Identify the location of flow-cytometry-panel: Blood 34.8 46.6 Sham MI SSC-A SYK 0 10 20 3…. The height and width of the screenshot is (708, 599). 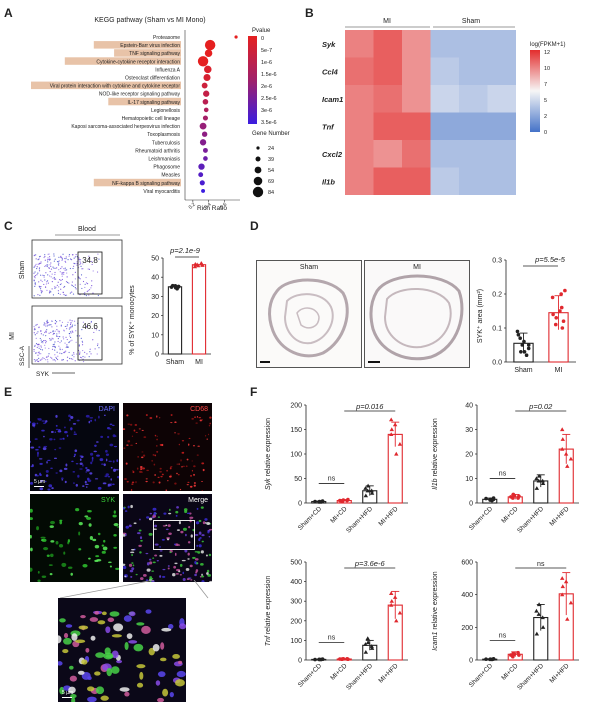
(110, 302).